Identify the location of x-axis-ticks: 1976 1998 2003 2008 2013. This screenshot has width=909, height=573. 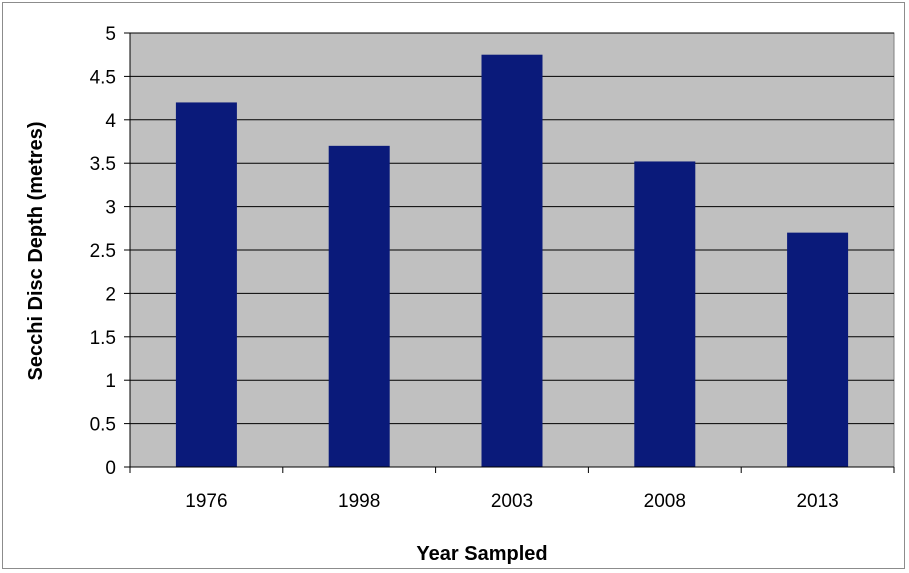
(512, 489).